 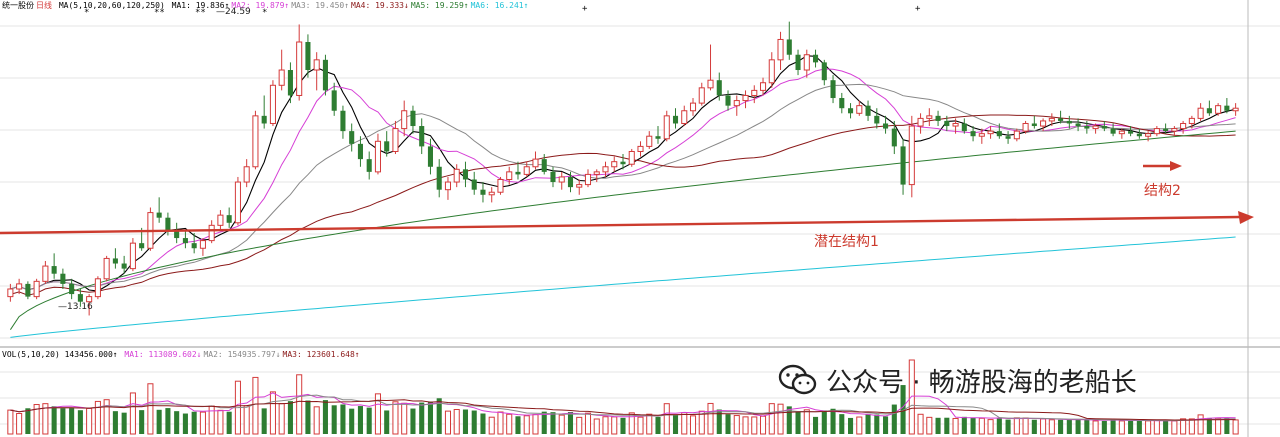 What do you see at coordinates (797, 379) in the screenshot?
I see `wechat-icon` at bounding box center [797, 379].